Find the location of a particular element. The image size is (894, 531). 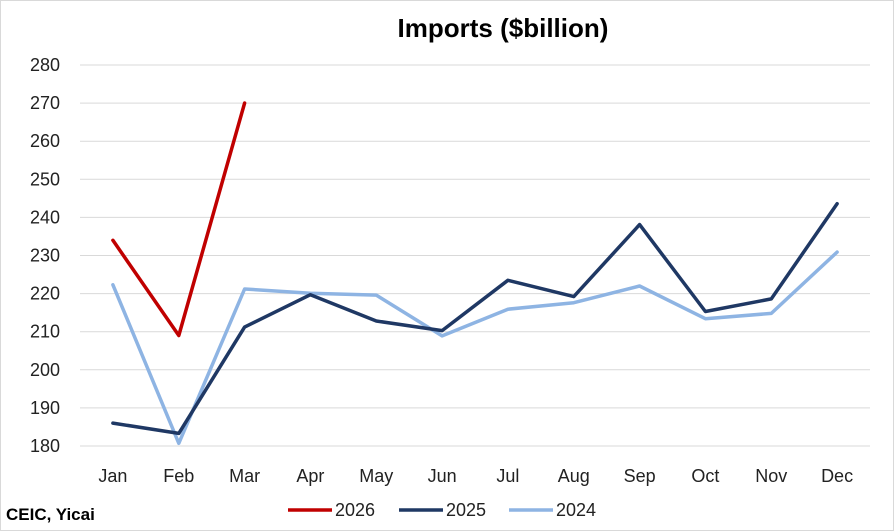

x-tick-label: Aug is located at coordinates (574, 476).